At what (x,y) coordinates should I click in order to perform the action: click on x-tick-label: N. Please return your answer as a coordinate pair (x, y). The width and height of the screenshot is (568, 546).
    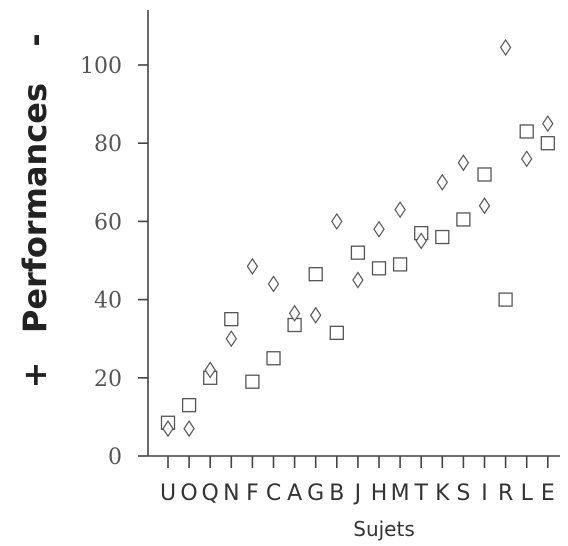
    Looking at the image, I should click on (231, 493).